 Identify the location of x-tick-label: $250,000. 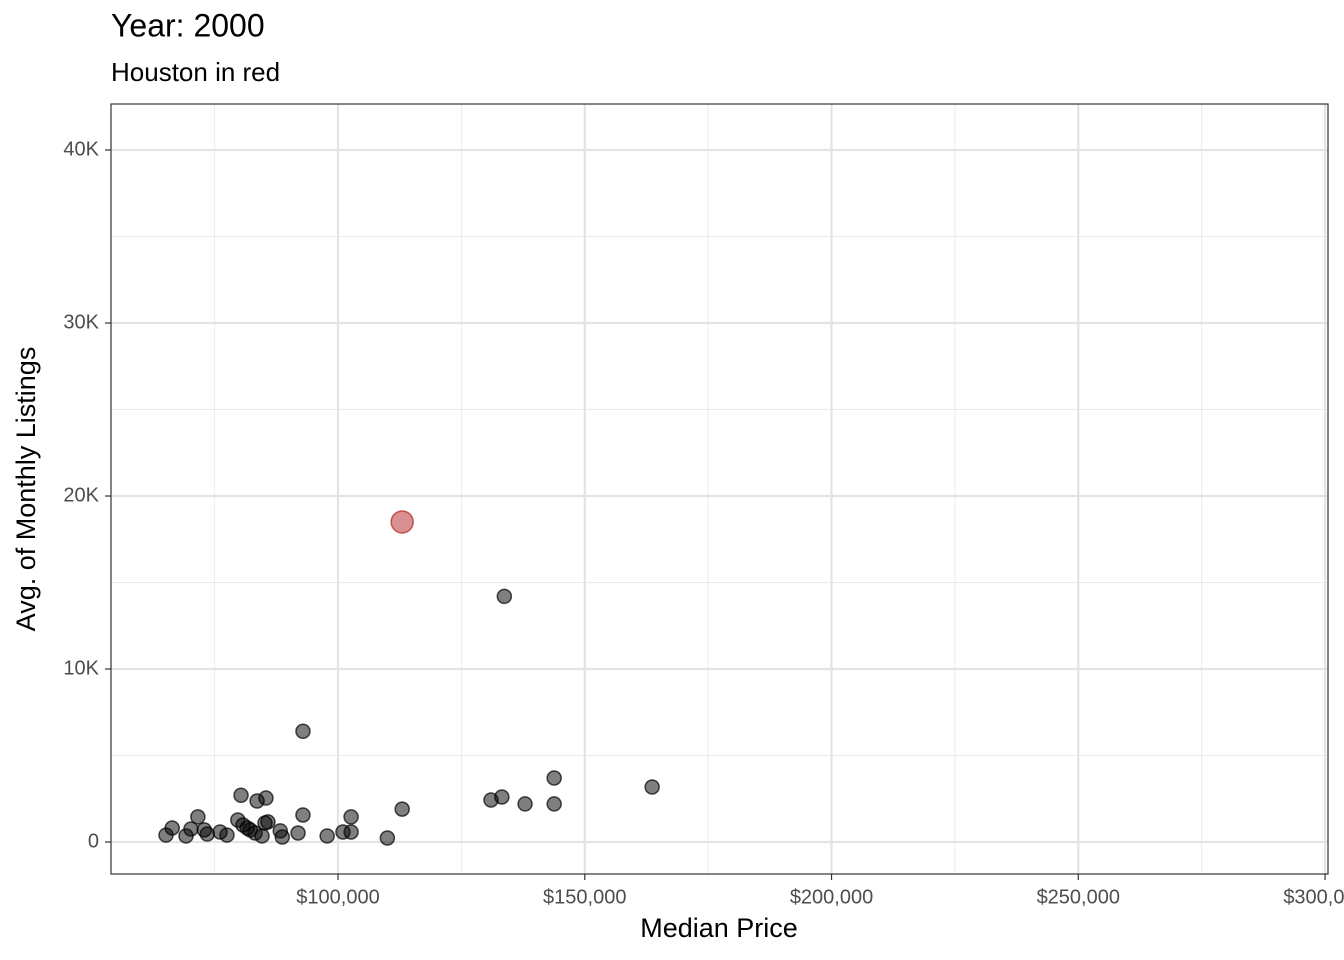
(1078, 897).